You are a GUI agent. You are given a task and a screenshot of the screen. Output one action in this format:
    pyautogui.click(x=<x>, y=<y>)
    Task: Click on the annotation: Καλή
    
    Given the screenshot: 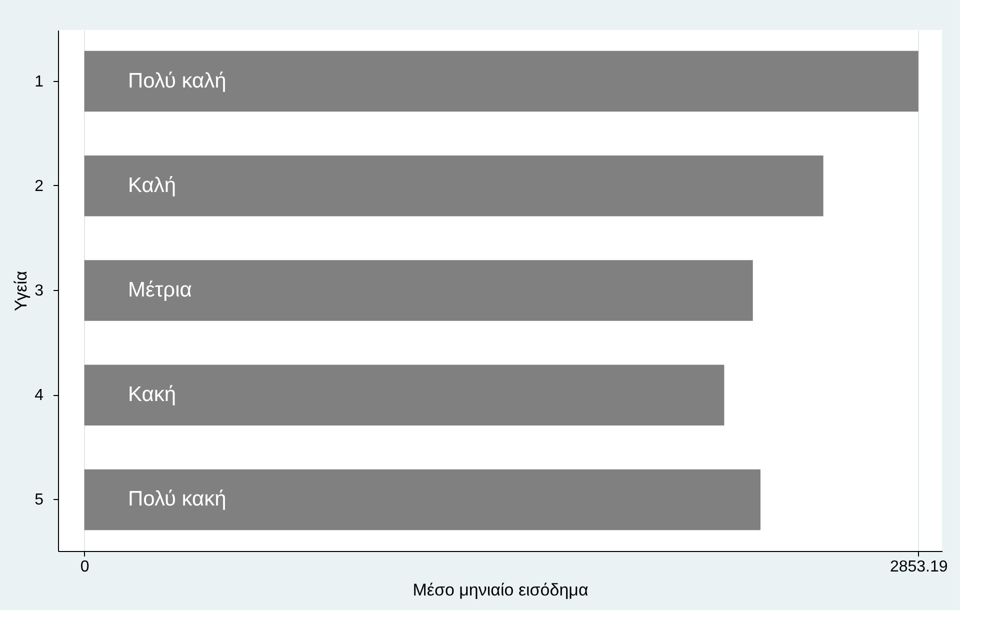 What is the action you would take?
    pyautogui.click(x=152, y=185)
    